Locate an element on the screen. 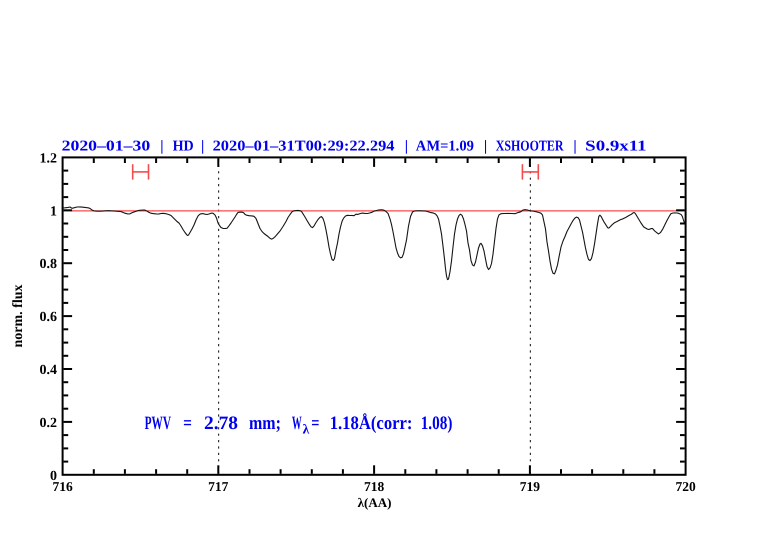 The height and width of the screenshot is (542, 782). svg-text: 1.2 is located at coordinates (49, 158).